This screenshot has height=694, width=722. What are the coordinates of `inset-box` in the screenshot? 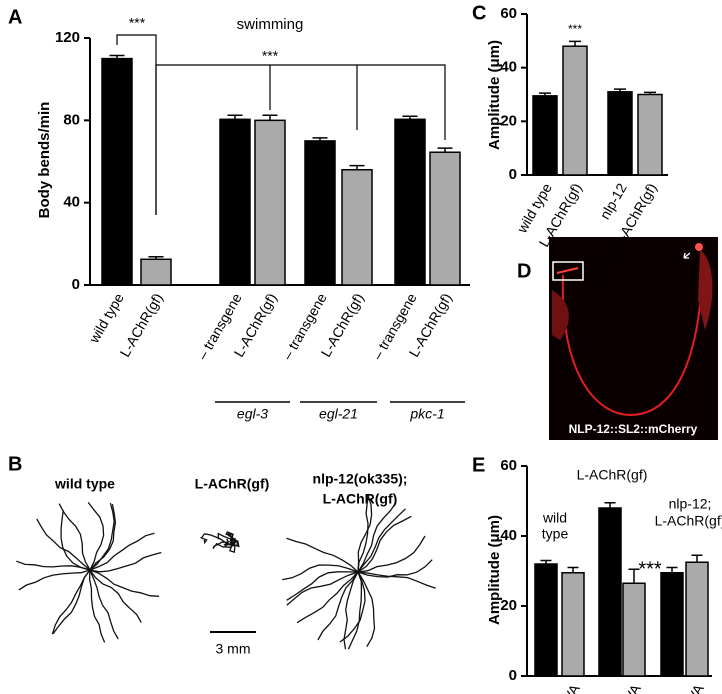 It's located at (568, 271).